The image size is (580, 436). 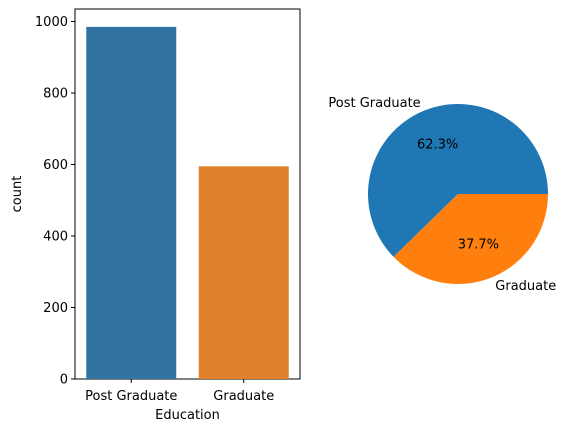 I want to click on x-tick-label: Post Graduate, so click(x=131, y=396).